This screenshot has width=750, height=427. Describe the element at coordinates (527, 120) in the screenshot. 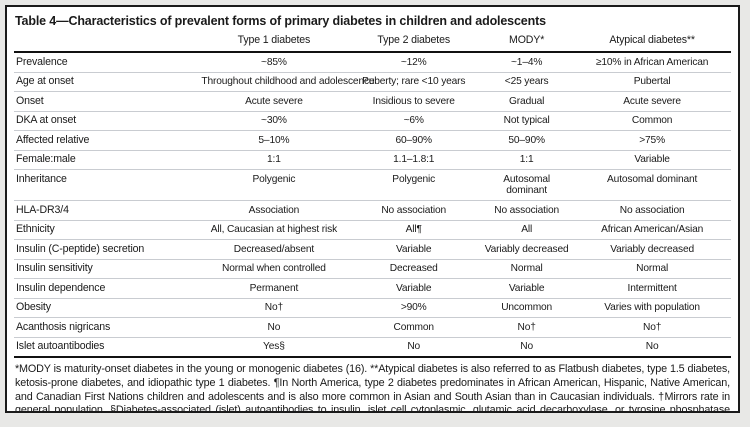

I see `row-value: Not typical` at that location.